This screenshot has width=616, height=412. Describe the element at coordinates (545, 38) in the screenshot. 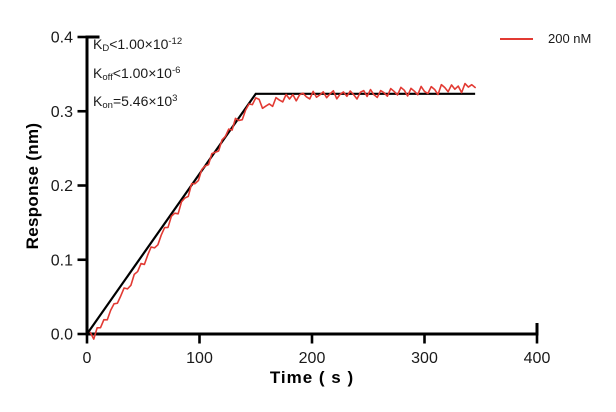

I see `legend: 200 nM` at that location.